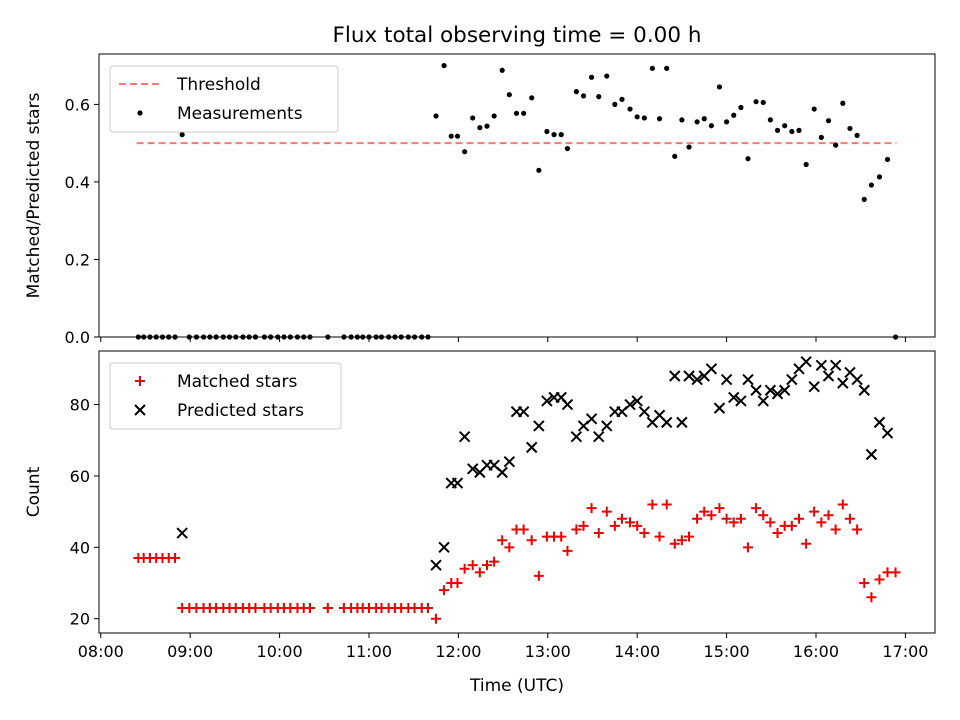 The height and width of the screenshot is (720, 960). I want to click on x-tick-label: 13:00, so click(548, 651).